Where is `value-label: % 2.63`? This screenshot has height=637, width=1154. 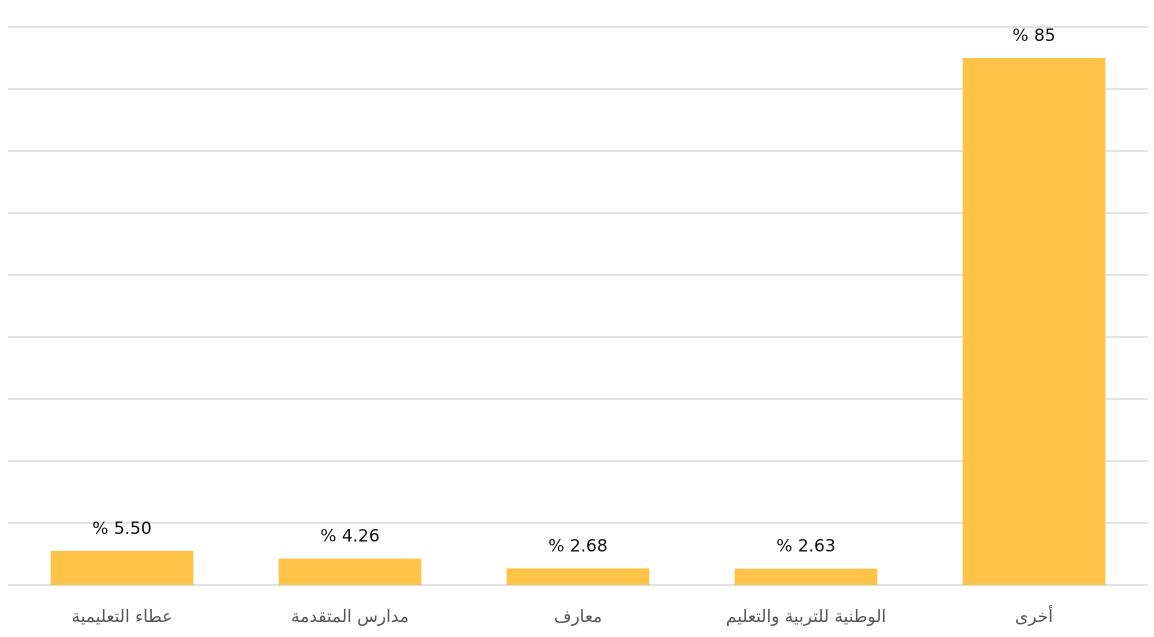 value-label: % 2.63 is located at coordinates (805, 547).